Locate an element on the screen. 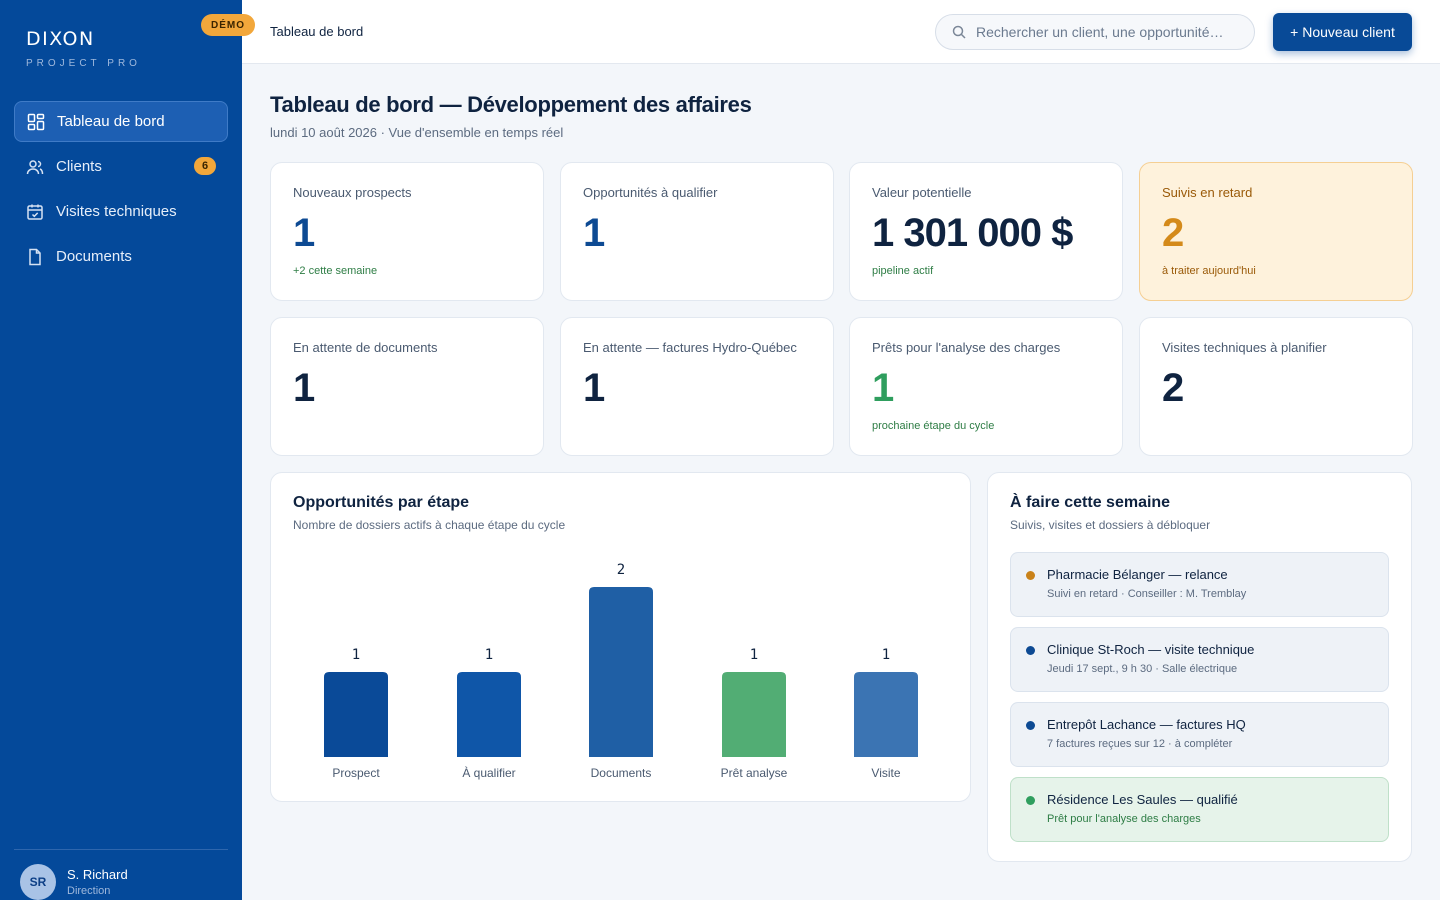 Image resolution: width=1440 pixels, height=900 pixels. user-name: S. Richard is located at coordinates (97, 874).